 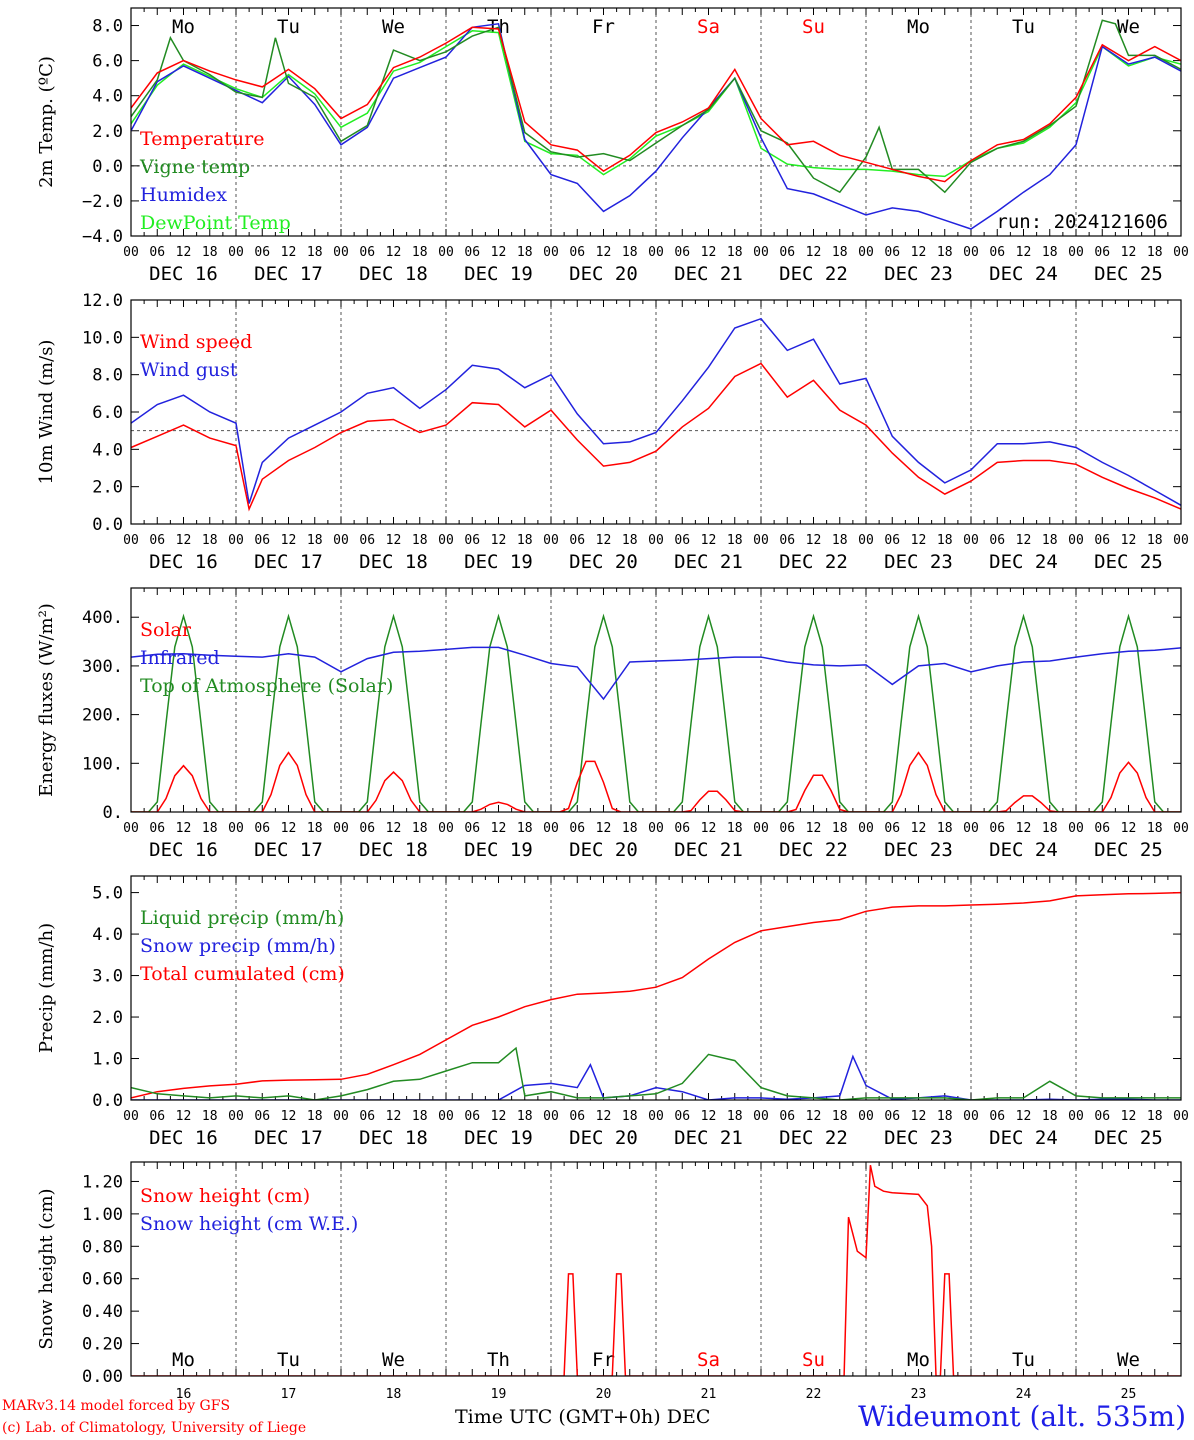 What do you see at coordinates (708, 1138) in the screenshot?
I see `date-label: DEC 21` at bounding box center [708, 1138].